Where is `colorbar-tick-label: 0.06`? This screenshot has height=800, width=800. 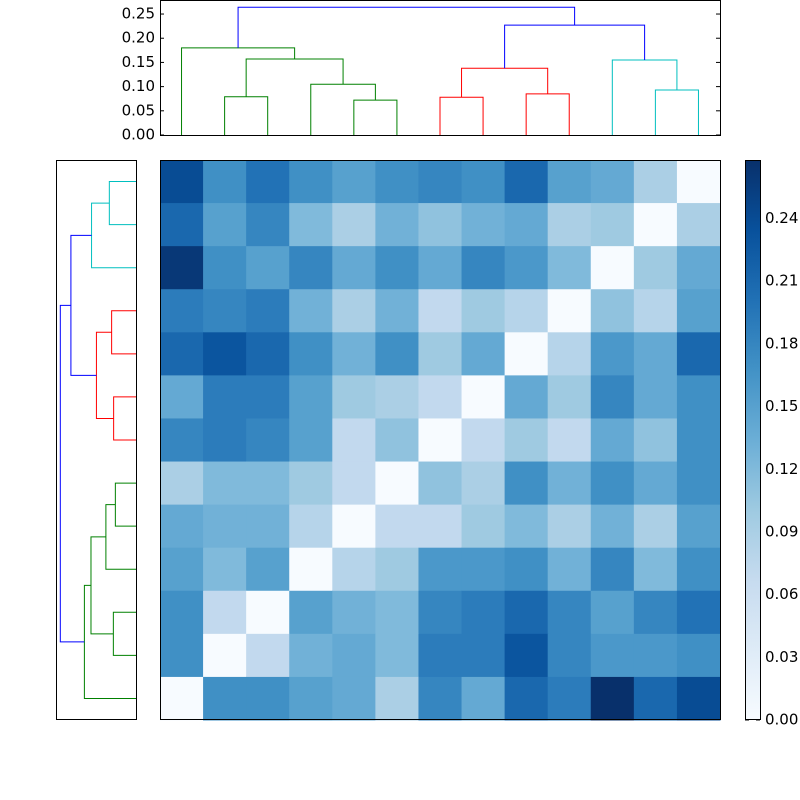 colorbar-tick-label: 0.06 is located at coordinates (781, 594).